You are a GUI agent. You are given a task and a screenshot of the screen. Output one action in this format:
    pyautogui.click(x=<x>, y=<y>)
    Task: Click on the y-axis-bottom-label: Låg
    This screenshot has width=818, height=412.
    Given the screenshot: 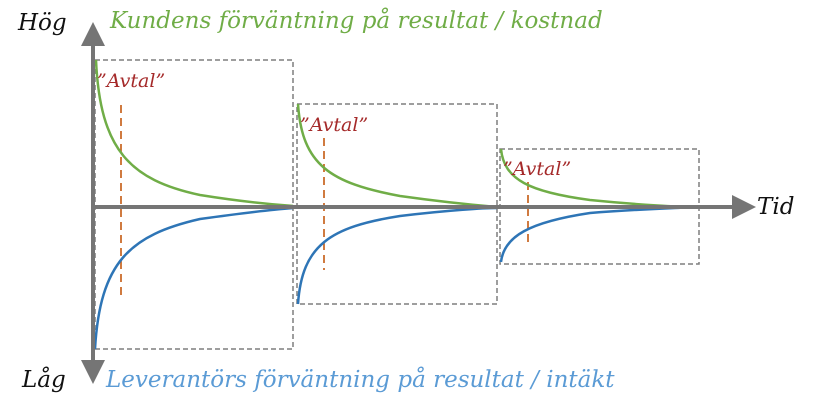 What is the action you would take?
    pyautogui.click(x=43, y=379)
    